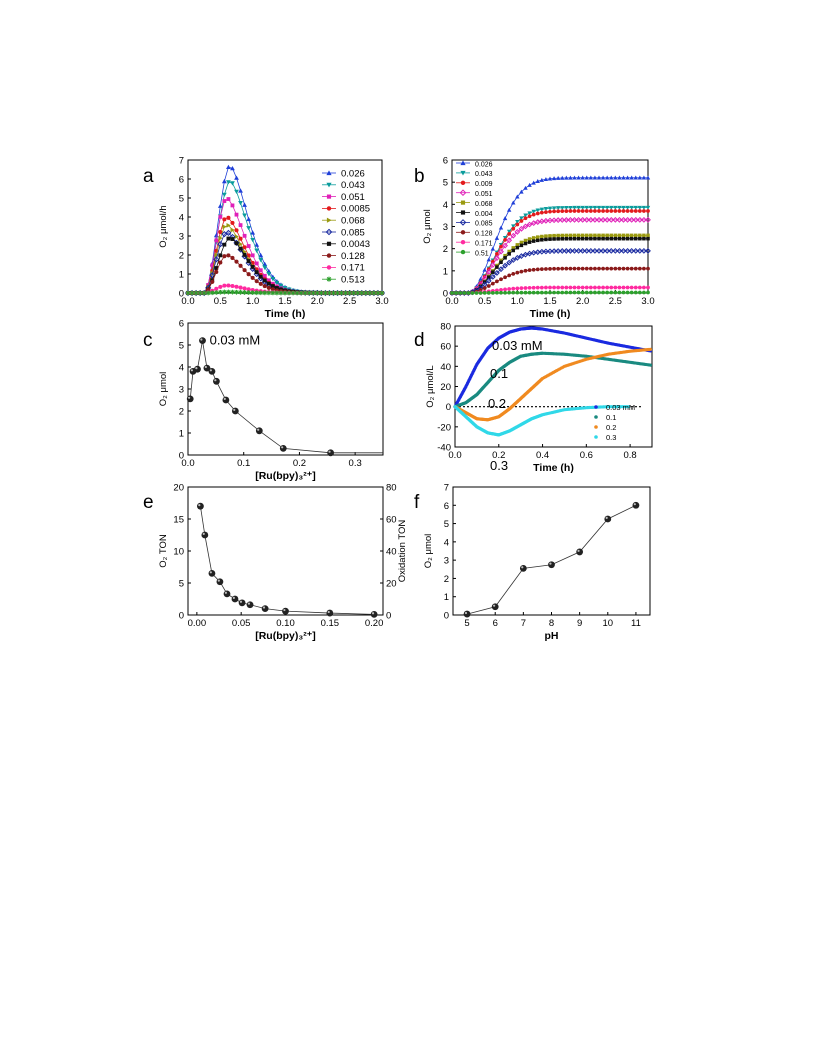 Image resolution: width=816 pixels, height=1056 pixels. What do you see at coordinates (446, 597) in the screenshot?
I see `y-tick-label: 1` at bounding box center [446, 597].